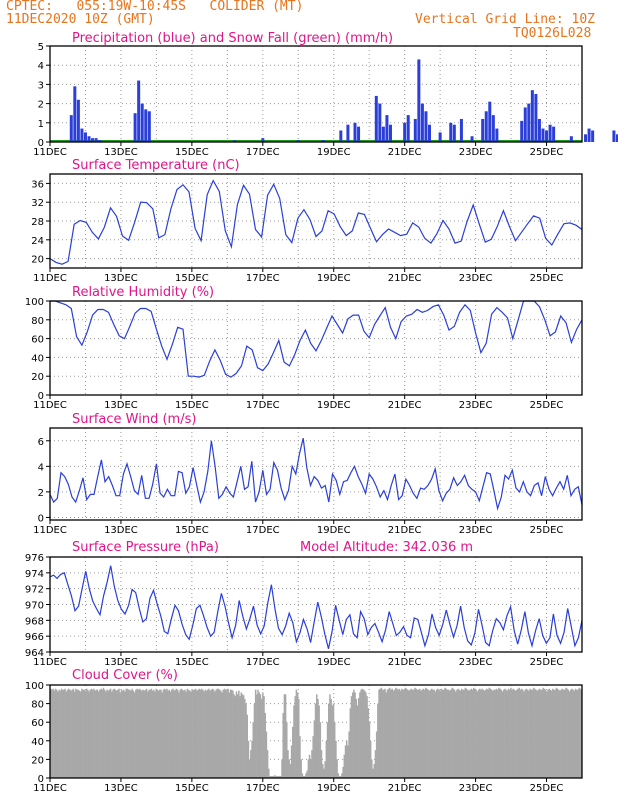 The height and width of the screenshot is (800, 618). What do you see at coordinates (334, 405) in the screenshot?
I see `x-tick-label: 19DEC` at bounding box center [334, 405].